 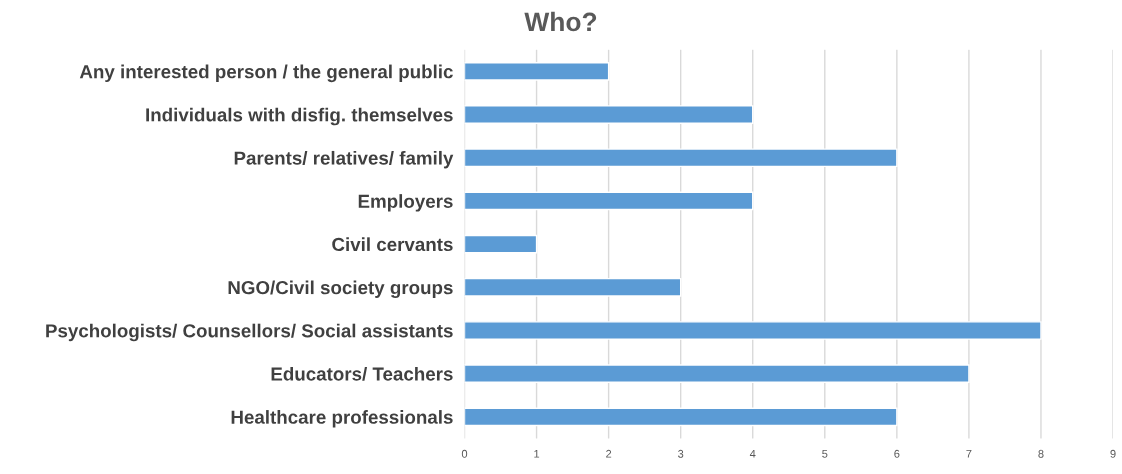 I want to click on y-tick-label: Civil cervants, so click(x=392, y=244).